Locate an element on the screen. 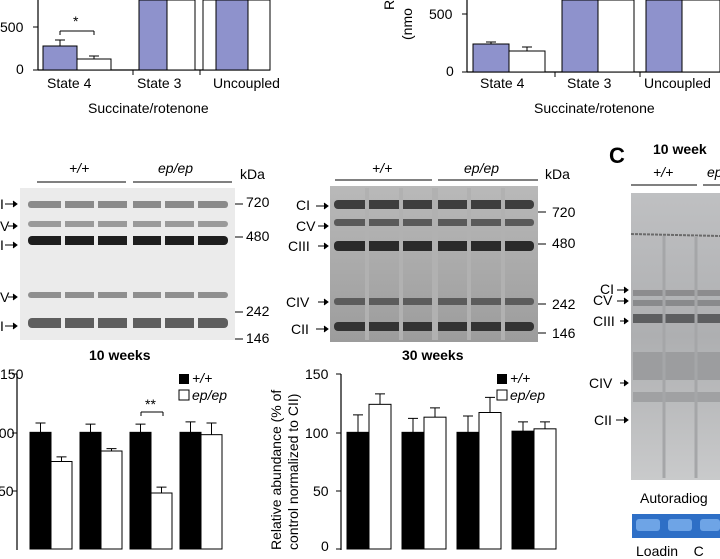  chart-10w is located at coordinates (117, 461).